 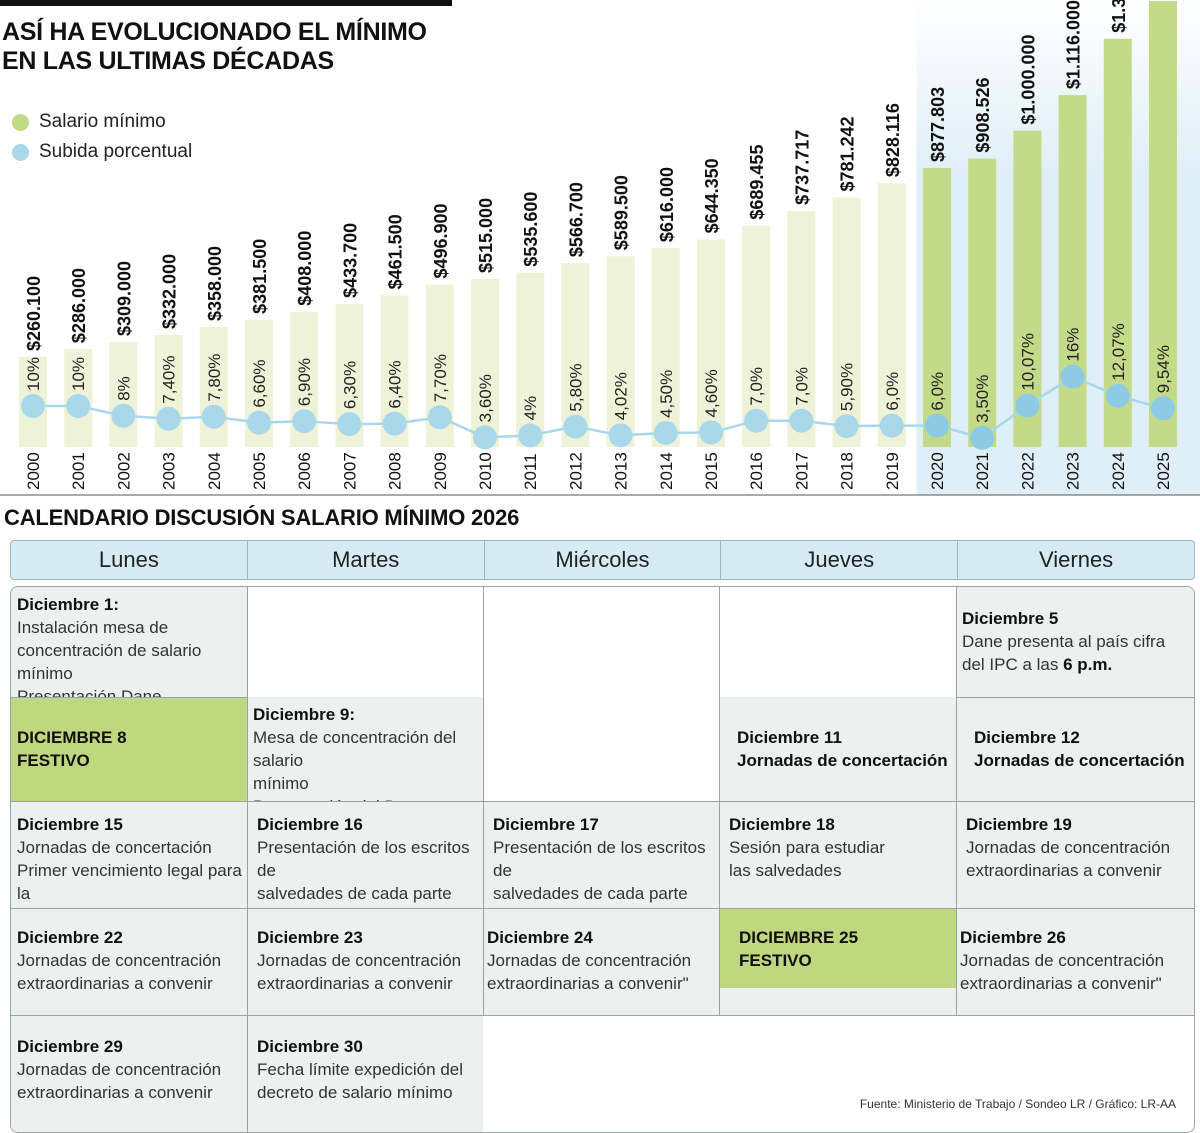 I want to click on percent-dot-2003, so click(x=168, y=418).